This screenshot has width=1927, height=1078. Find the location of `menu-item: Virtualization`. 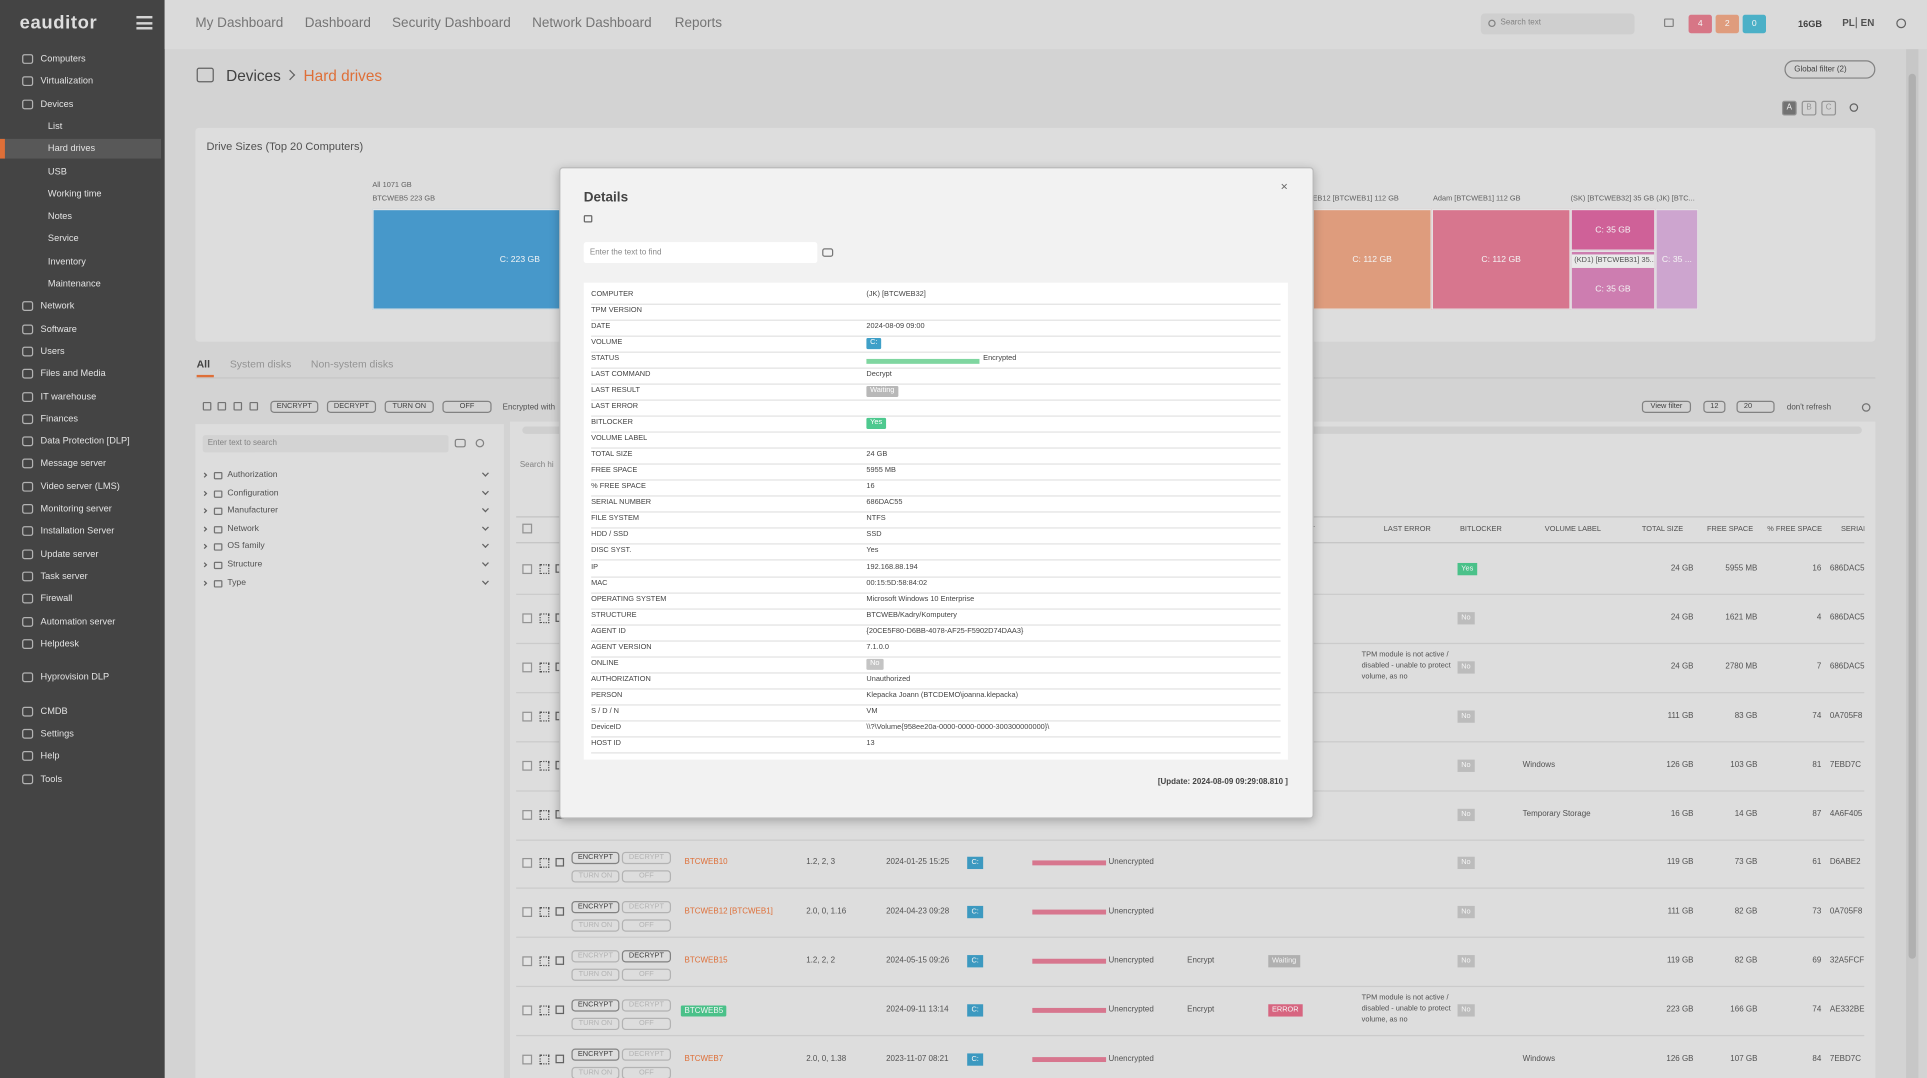

menu-item: Virtualization is located at coordinates (67, 81).